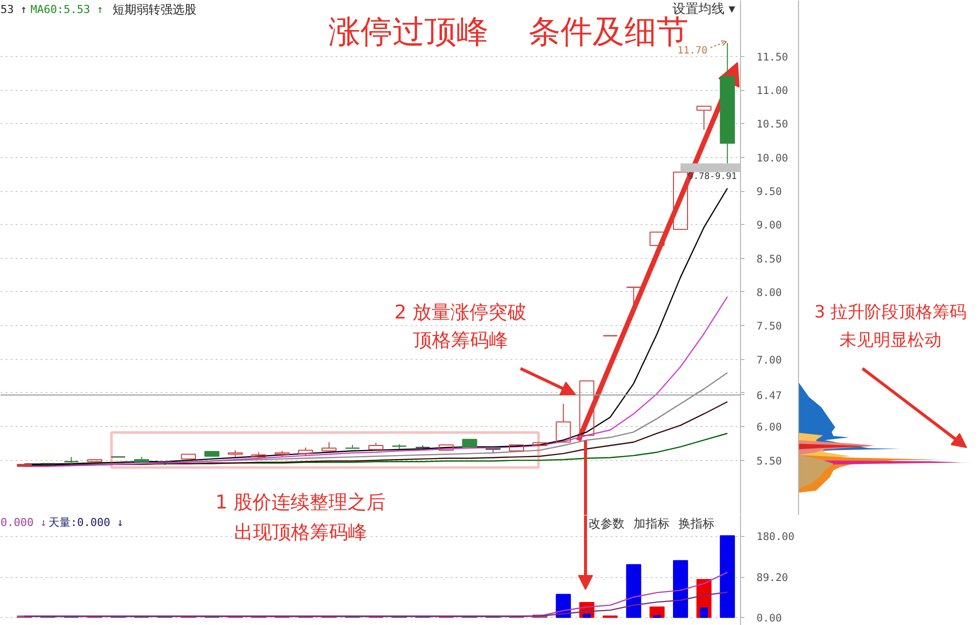 The image size is (980, 625). I want to click on annotation: 加指标, so click(652, 523).